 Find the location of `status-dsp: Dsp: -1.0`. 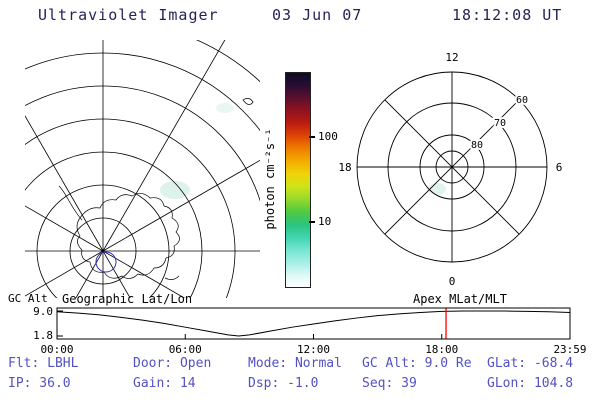

status-dsp: Dsp: -1.0 is located at coordinates (283, 383).